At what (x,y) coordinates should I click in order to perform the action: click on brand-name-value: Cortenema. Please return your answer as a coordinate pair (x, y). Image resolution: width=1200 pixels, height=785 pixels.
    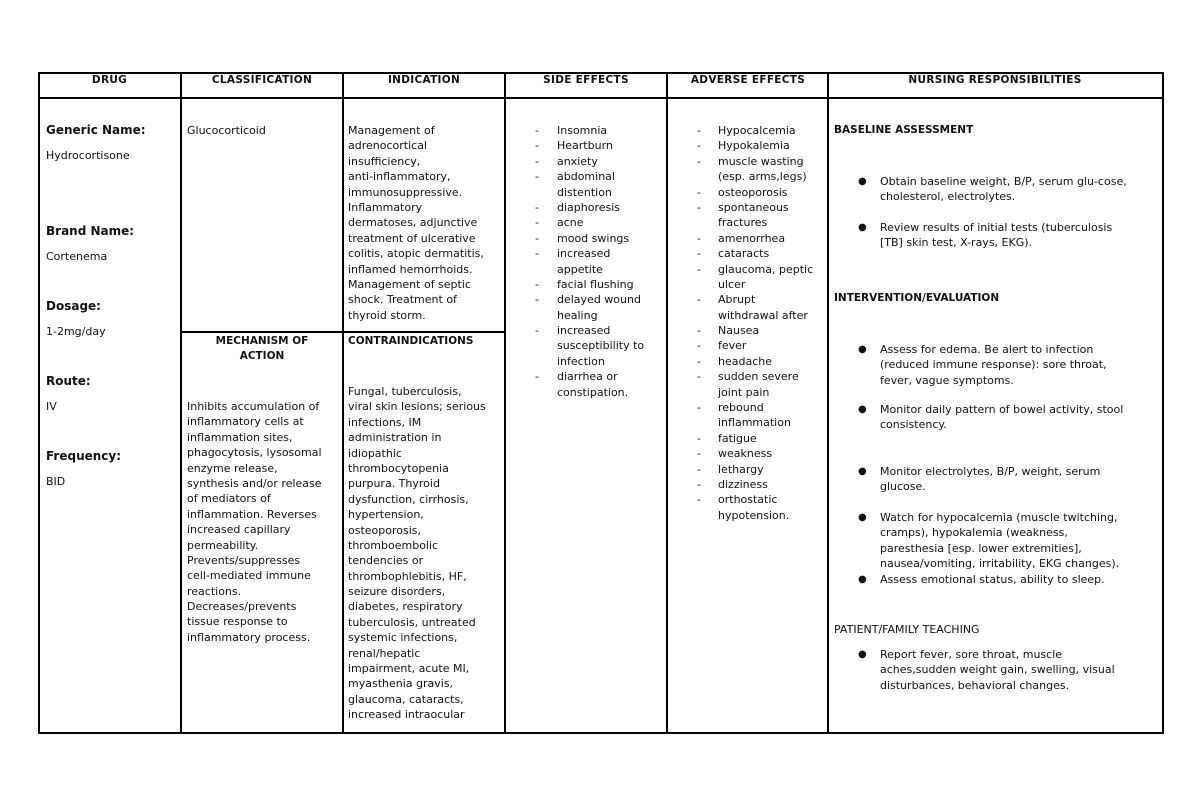
    Looking at the image, I should click on (77, 256).